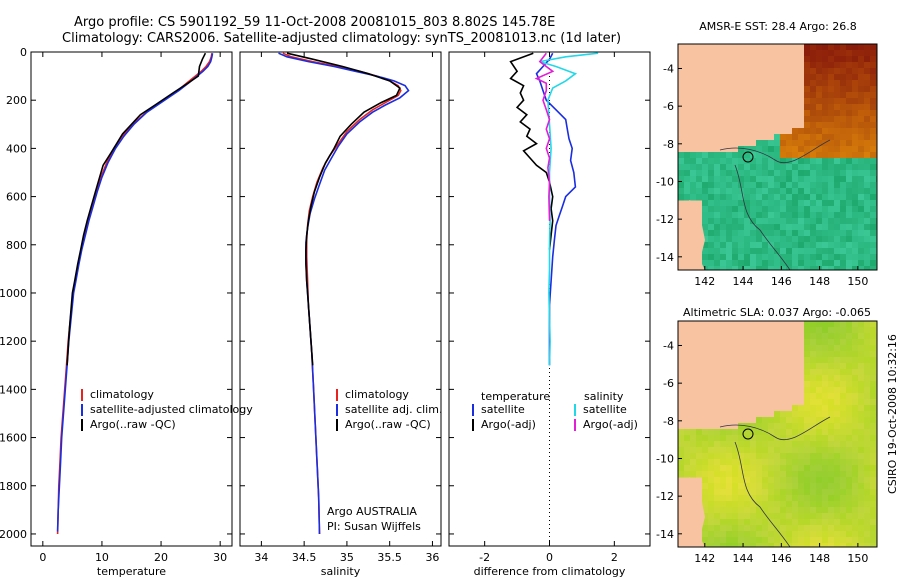  Describe the element at coordinates (136, 209) in the screenshot. I see `temperature-series-black` at that location.